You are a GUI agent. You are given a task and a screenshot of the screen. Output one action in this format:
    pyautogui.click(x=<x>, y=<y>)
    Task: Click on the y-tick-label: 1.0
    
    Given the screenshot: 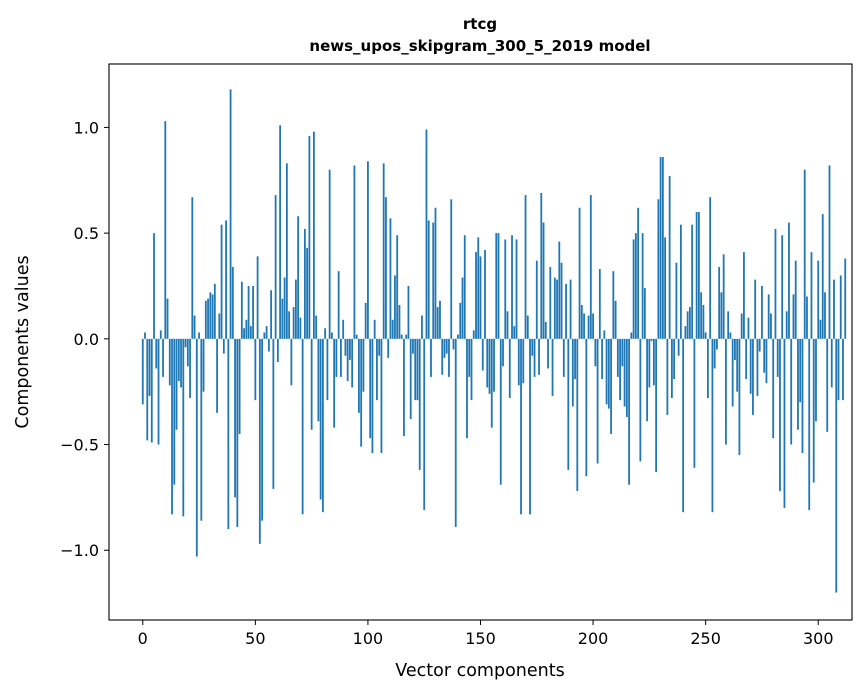 What is the action you would take?
    pyautogui.click(x=86, y=127)
    